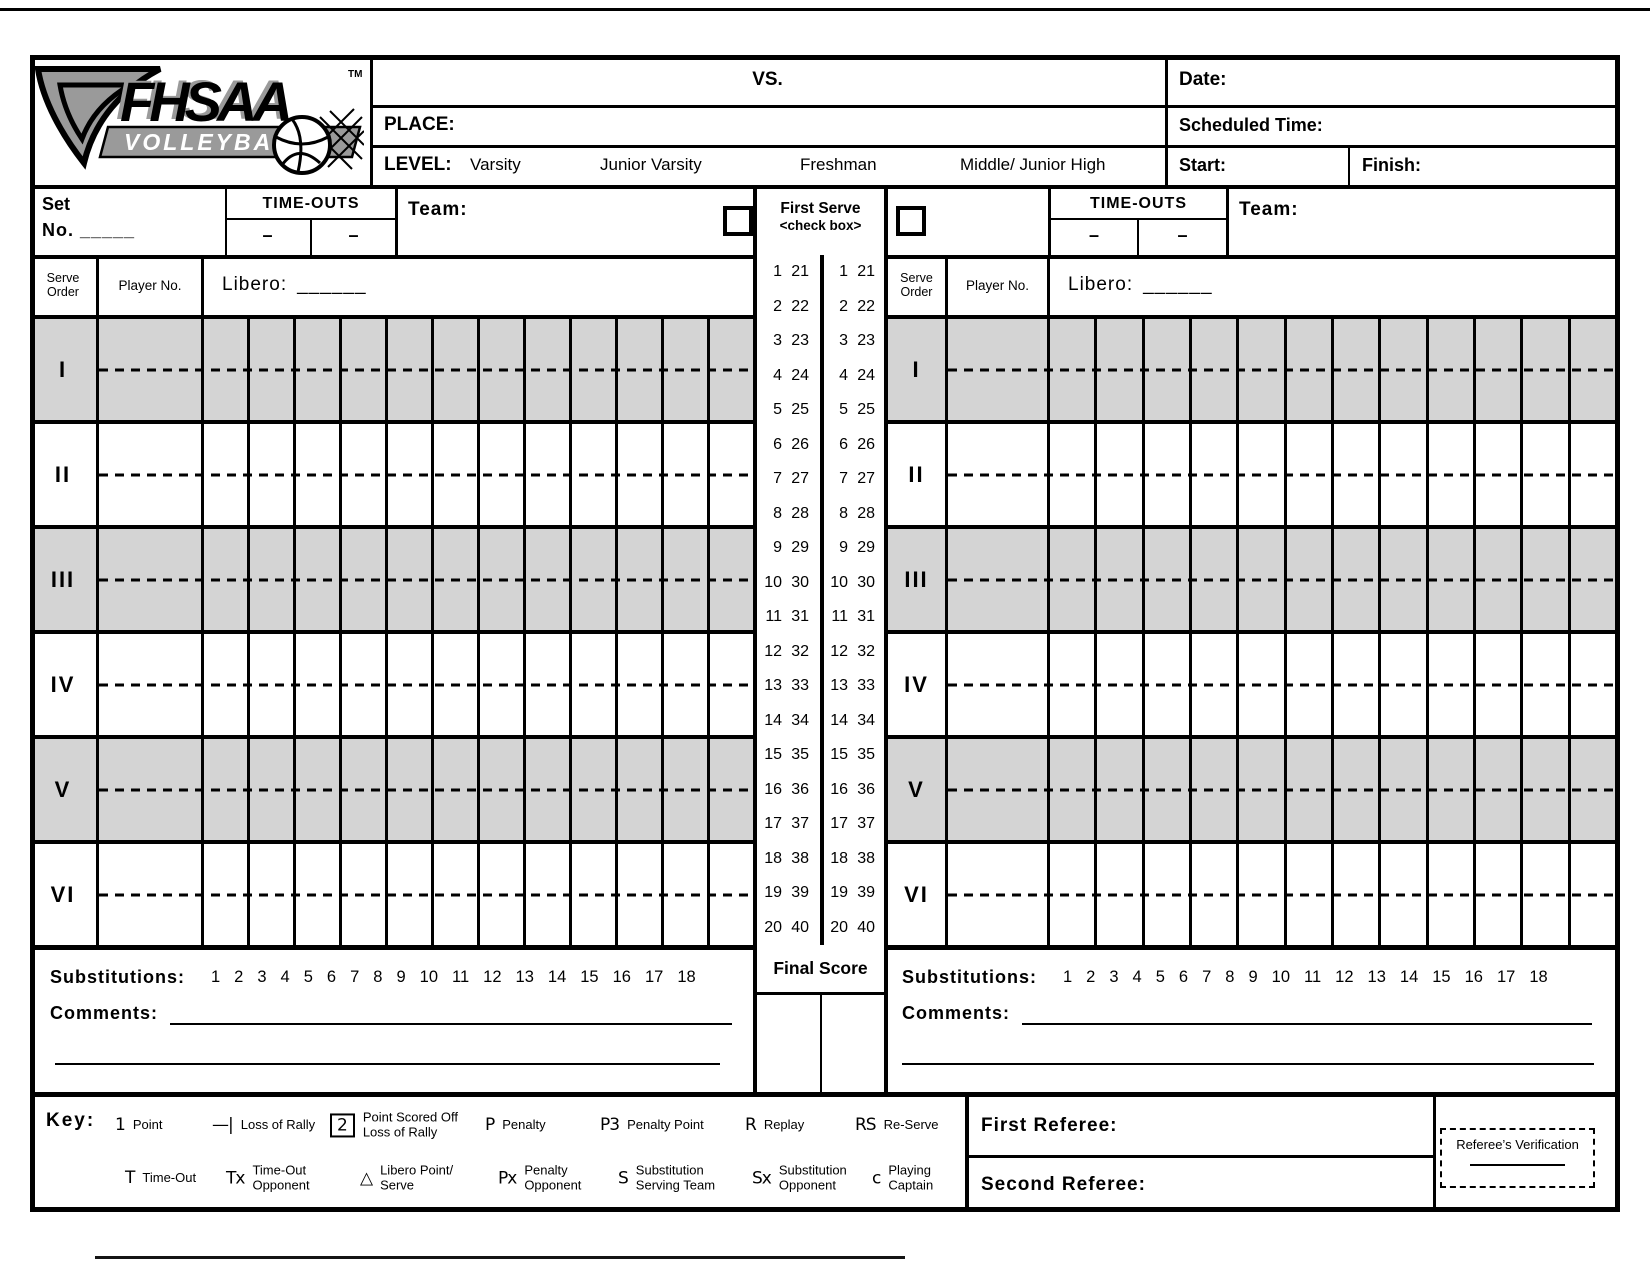  What do you see at coordinates (285, 976) in the screenshot?
I see `substitution-number: 4` at bounding box center [285, 976].